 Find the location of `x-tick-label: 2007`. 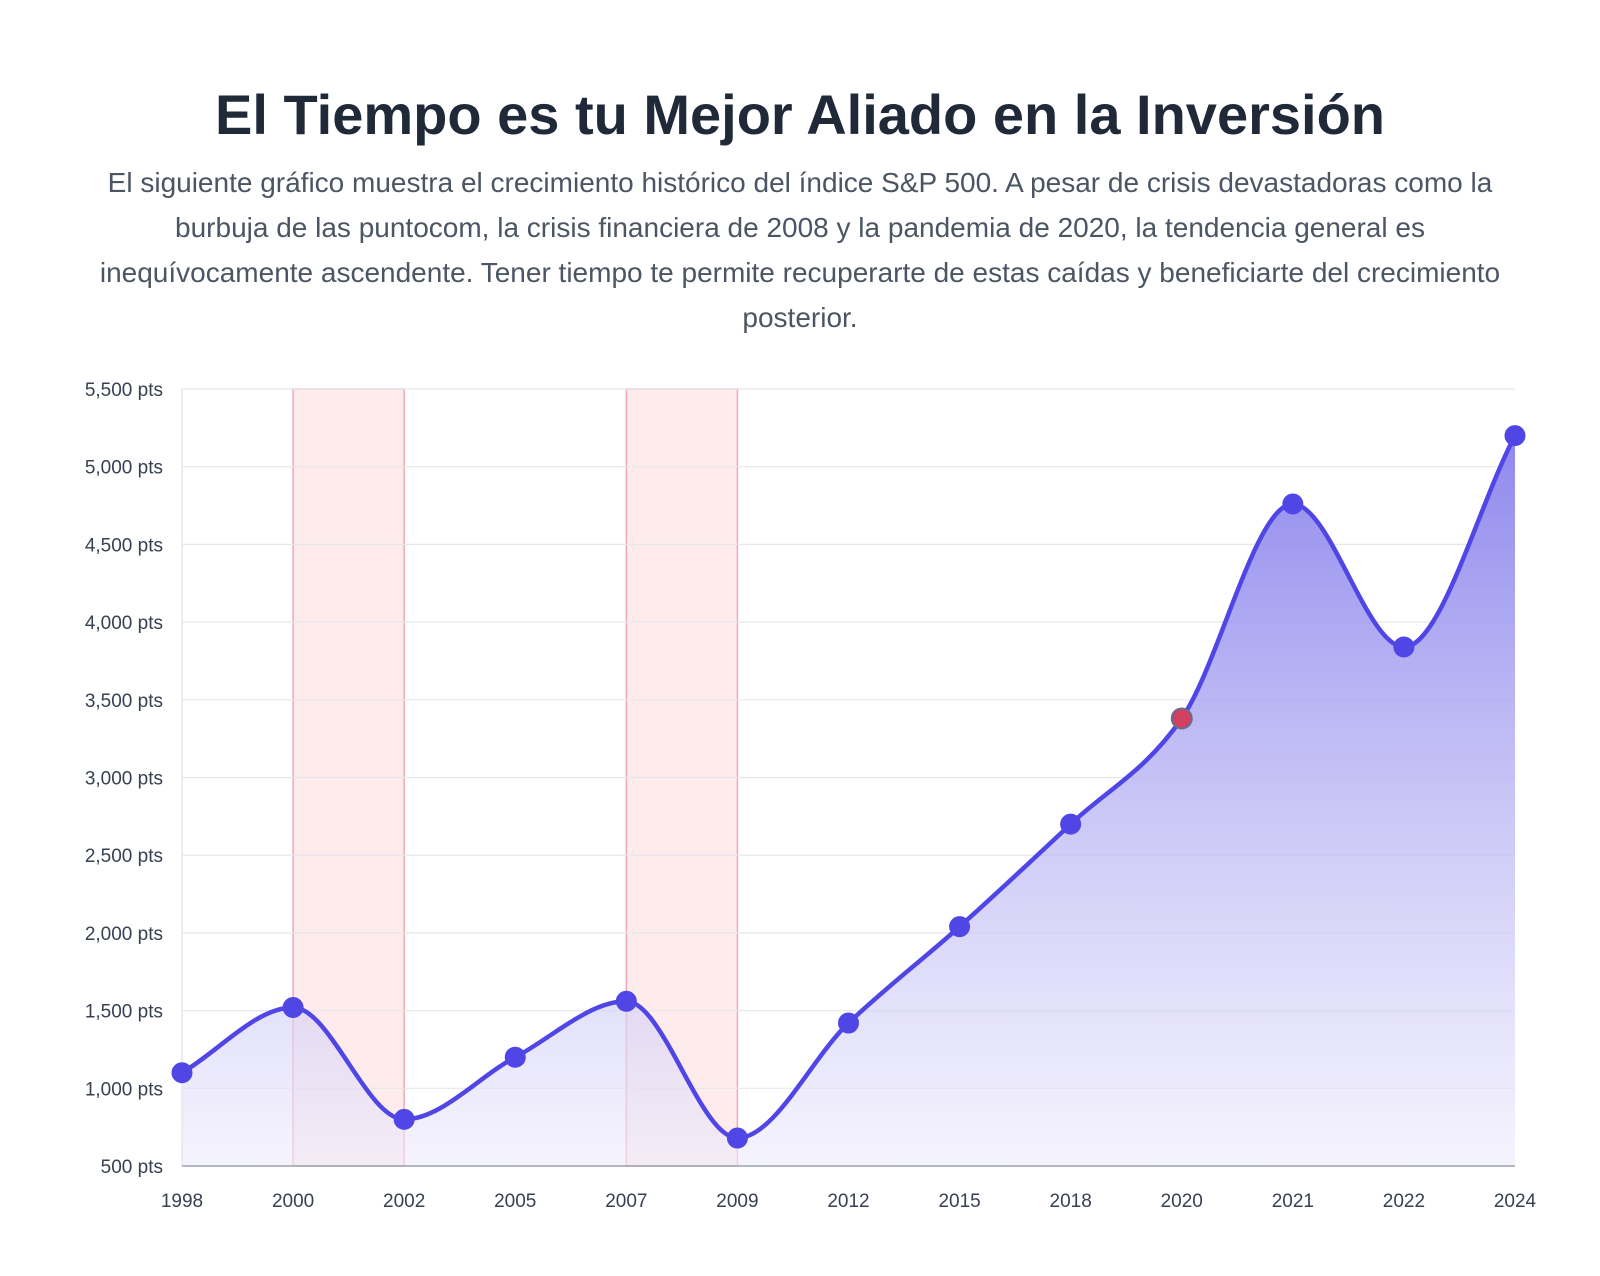

x-tick-label: 2007 is located at coordinates (626, 1201).